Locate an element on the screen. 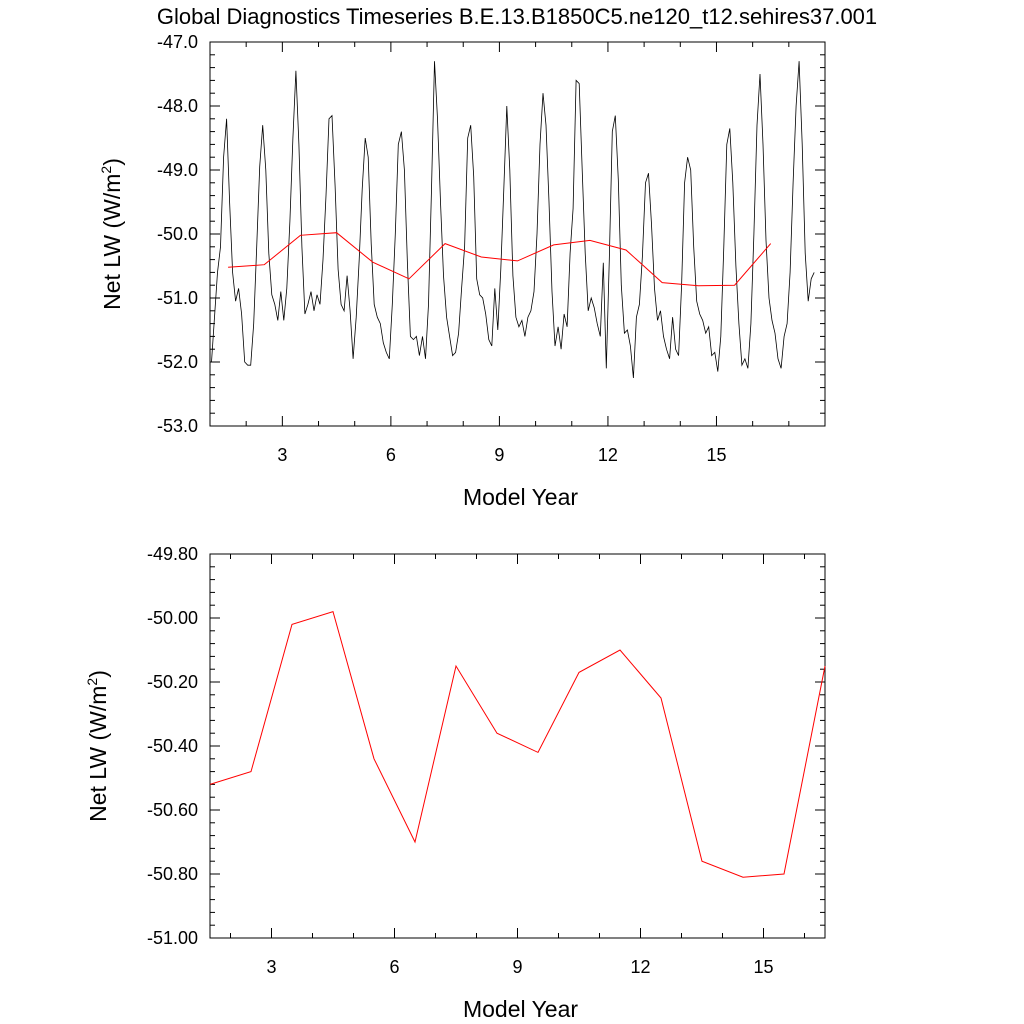 Image resolution: width=1024 pixels, height=1024 pixels. series-line-annual-mean is located at coordinates (500, 259).